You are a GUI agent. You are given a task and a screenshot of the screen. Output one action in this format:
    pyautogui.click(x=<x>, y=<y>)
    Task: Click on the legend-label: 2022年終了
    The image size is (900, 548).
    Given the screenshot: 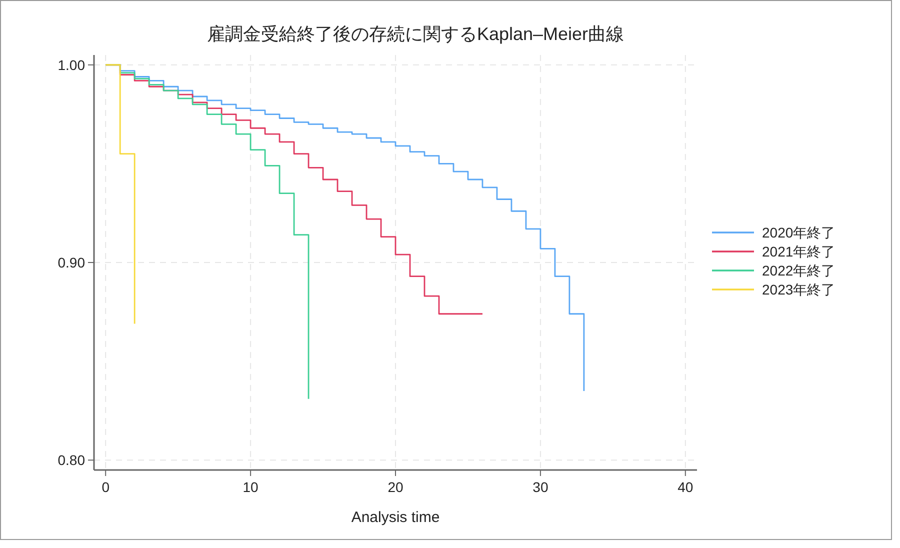 What is the action you would take?
    pyautogui.click(x=799, y=270)
    